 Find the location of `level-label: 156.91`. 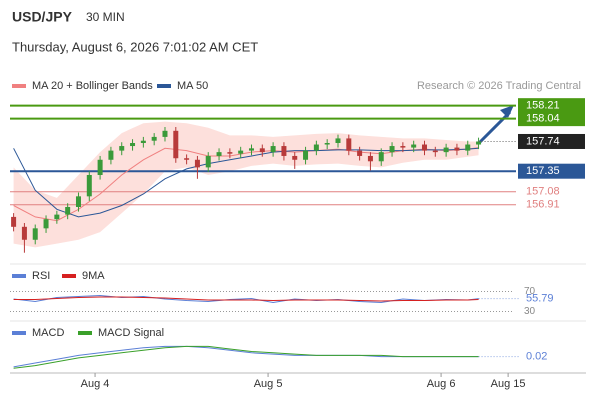

level-label: 156.91 is located at coordinates (543, 205).